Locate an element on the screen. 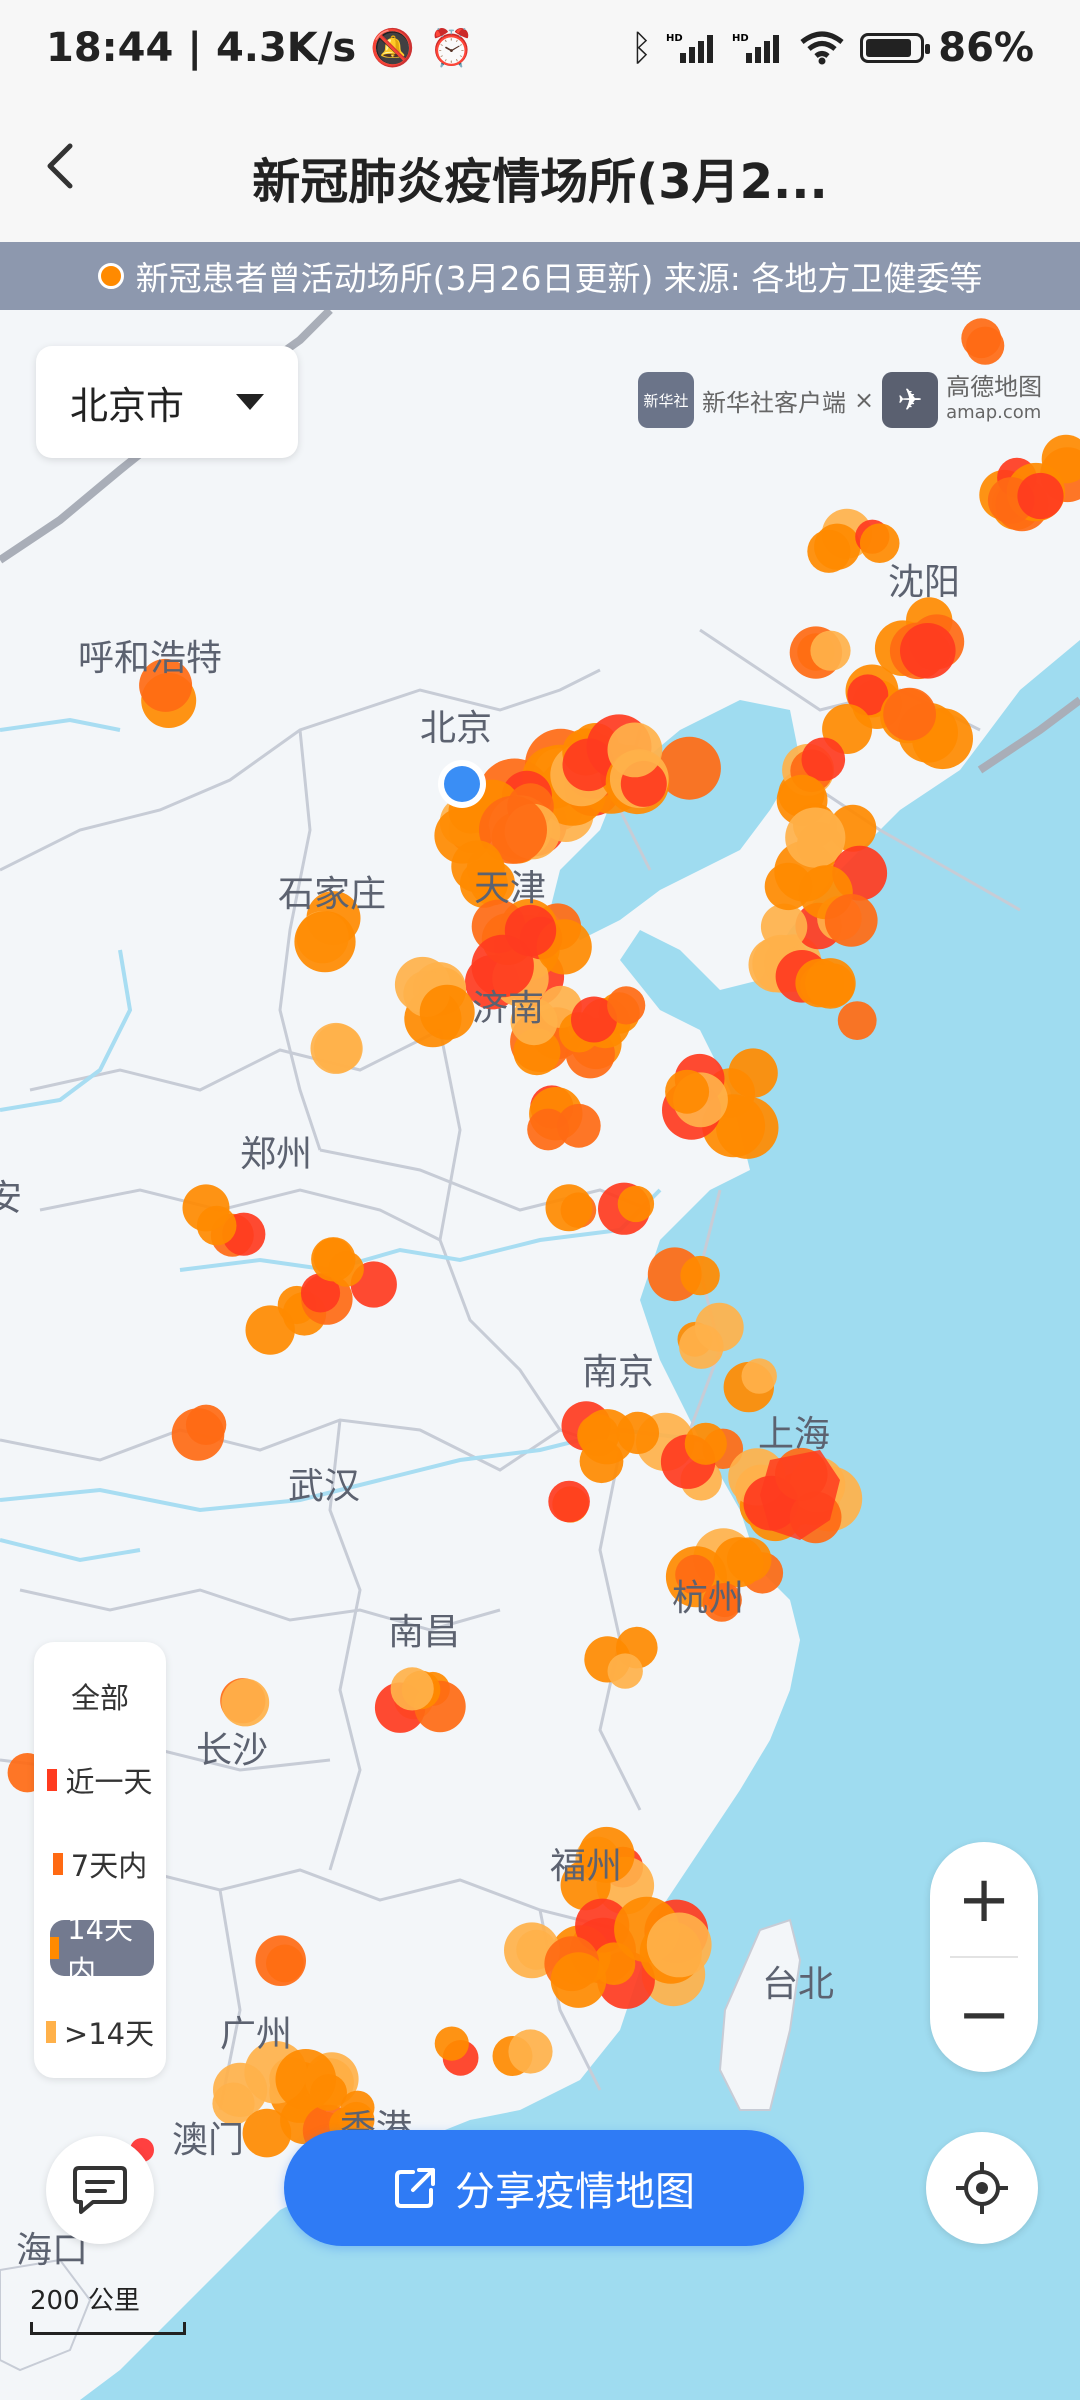 Image resolution: width=1080 pixels, height=2400 pixels. amap-label: 高德地图 is located at coordinates (994, 387).